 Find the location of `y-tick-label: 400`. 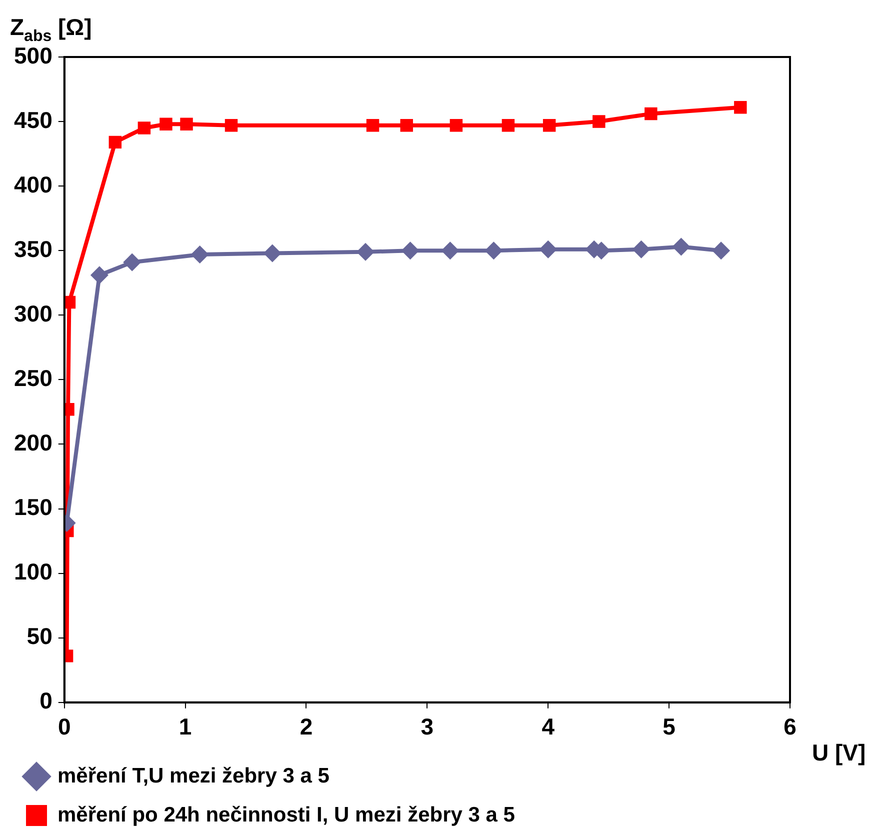

y-tick-label: 400 is located at coordinates (33, 184).